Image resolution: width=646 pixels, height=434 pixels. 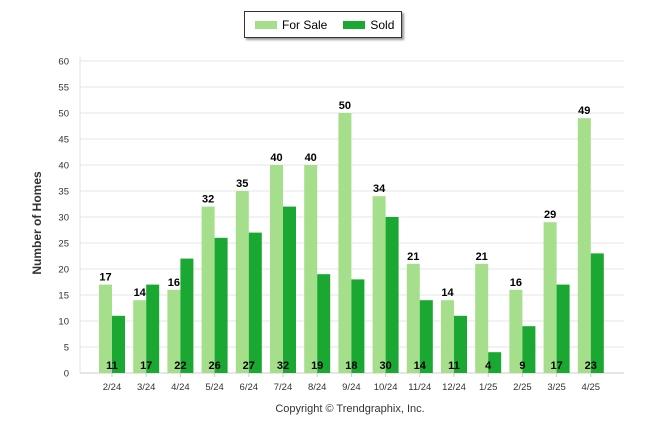 What do you see at coordinates (63, 192) in the screenshot?
I see `y-tick-label: 35` at bounding box center [63, 192].